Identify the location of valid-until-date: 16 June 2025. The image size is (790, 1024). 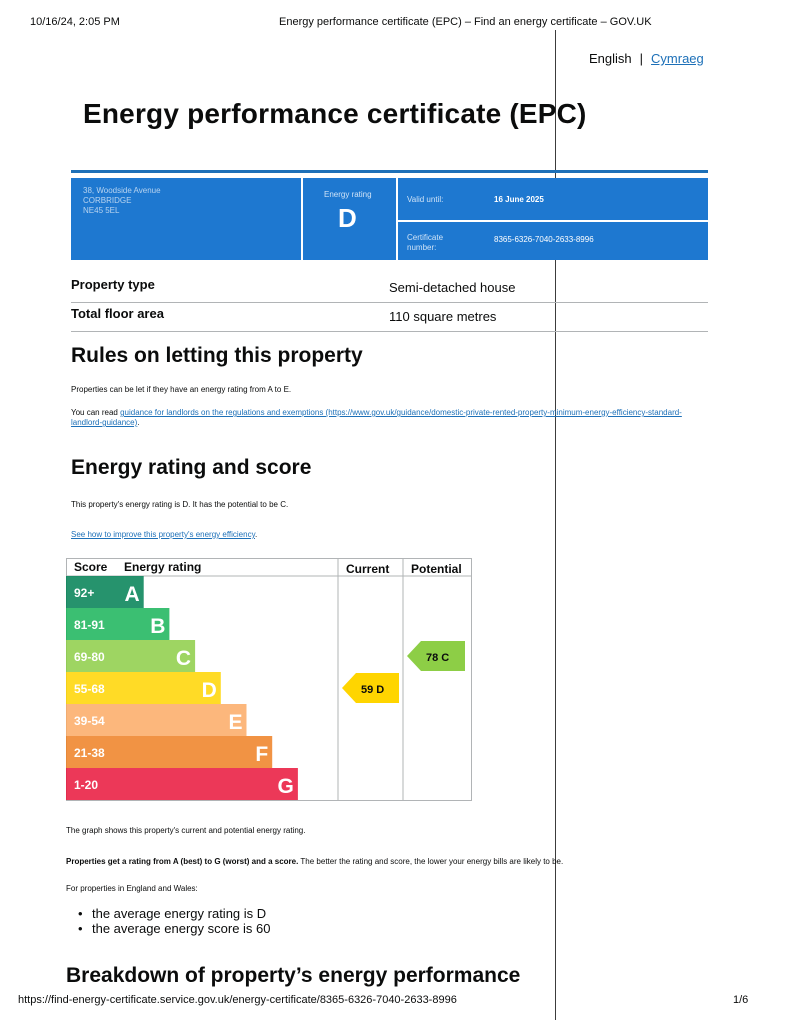
(519, 199).